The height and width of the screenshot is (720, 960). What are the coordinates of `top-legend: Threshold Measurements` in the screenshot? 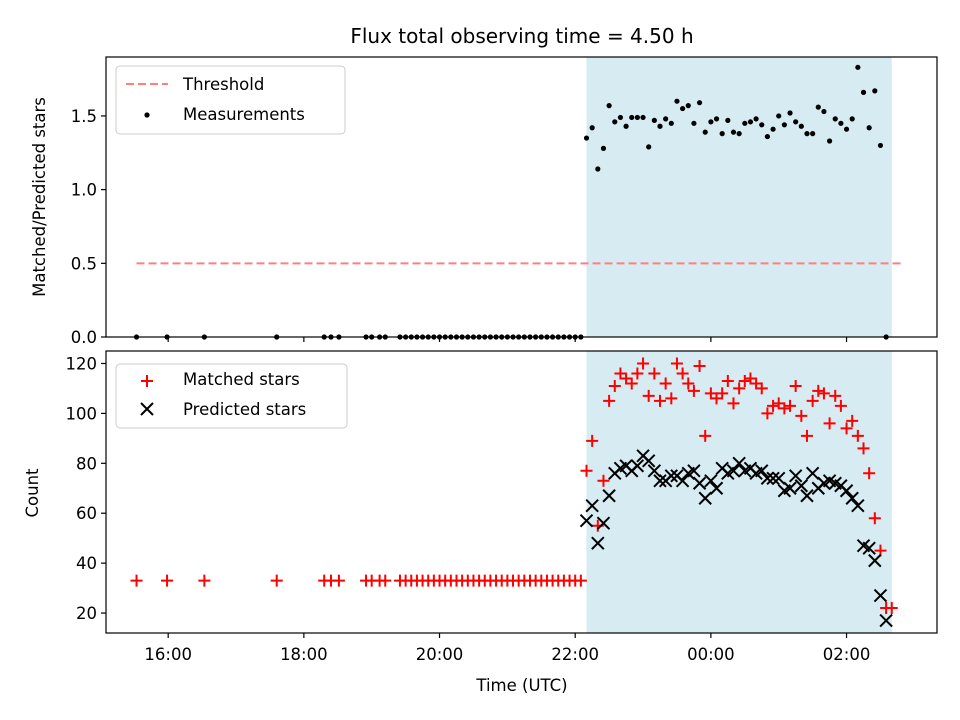 It's located at (230, 100).